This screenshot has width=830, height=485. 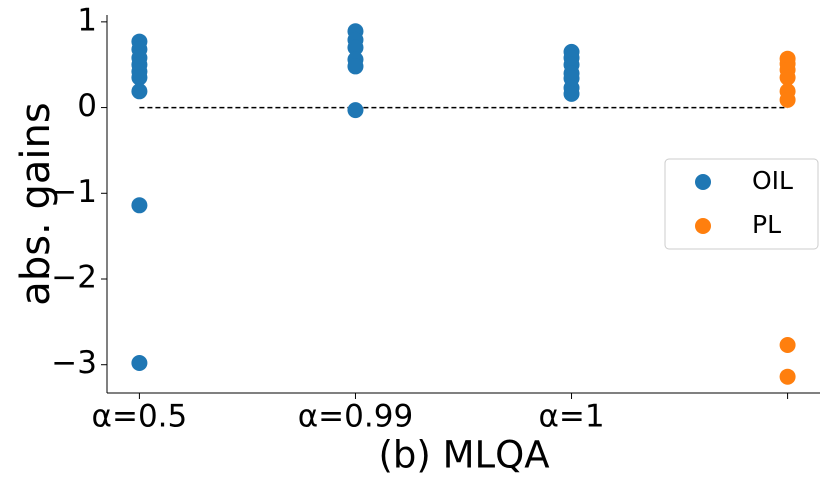 What do you see at coordinates (74, 192) in the screenshot?
I see `y-tick-label: −1` at bounding box center [74, 192].